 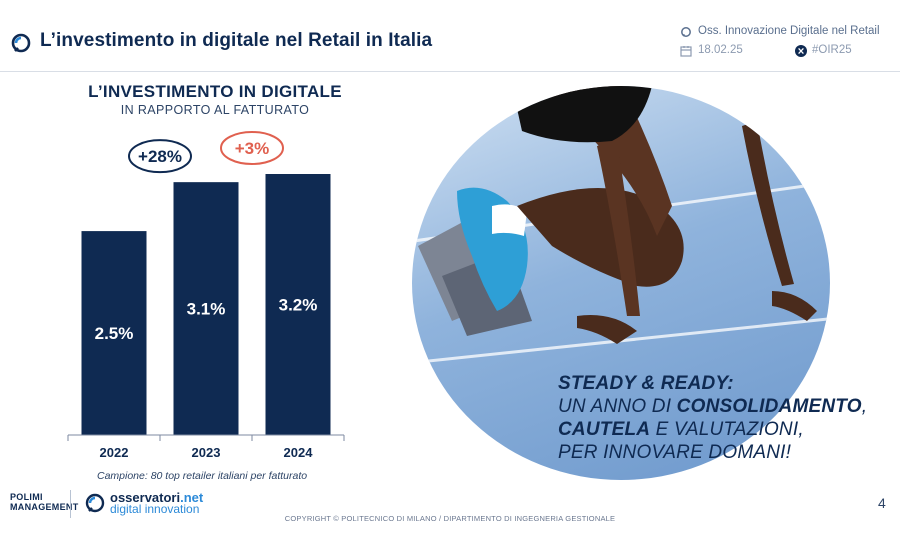 What do you see at coordinates (192, 497) in the screenshot?
I see `osservatori-wordmark-accent: .net` at bounding box center [192, 497].